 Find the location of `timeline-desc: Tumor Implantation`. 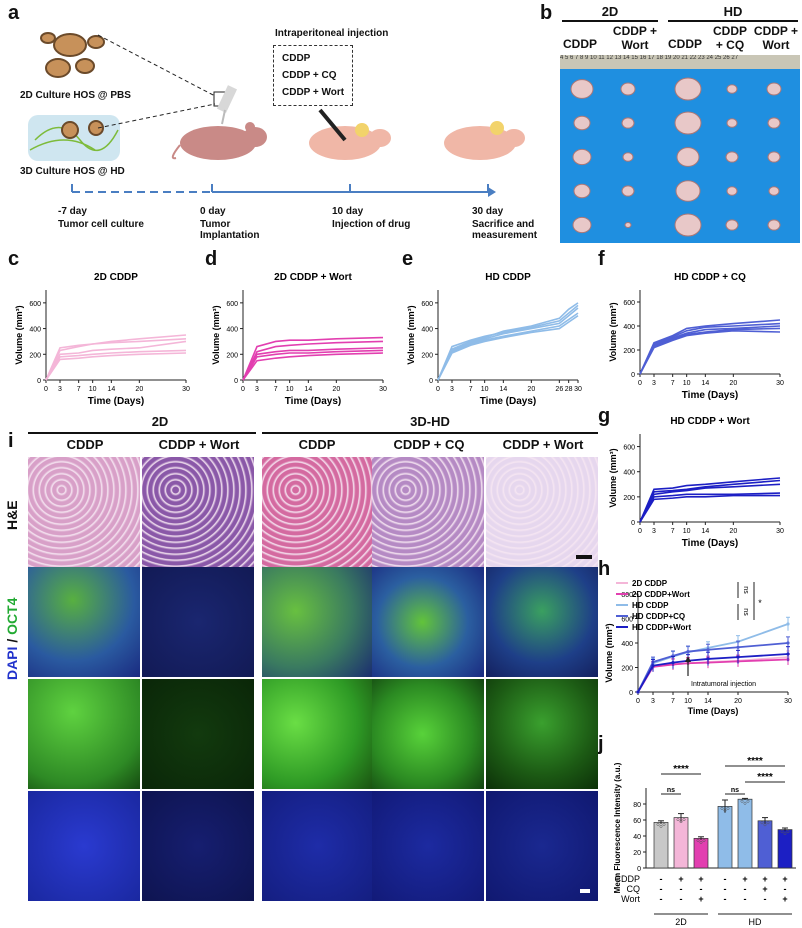

timeline-desc: Tumor Implantation is located at coordinates (230, 230).